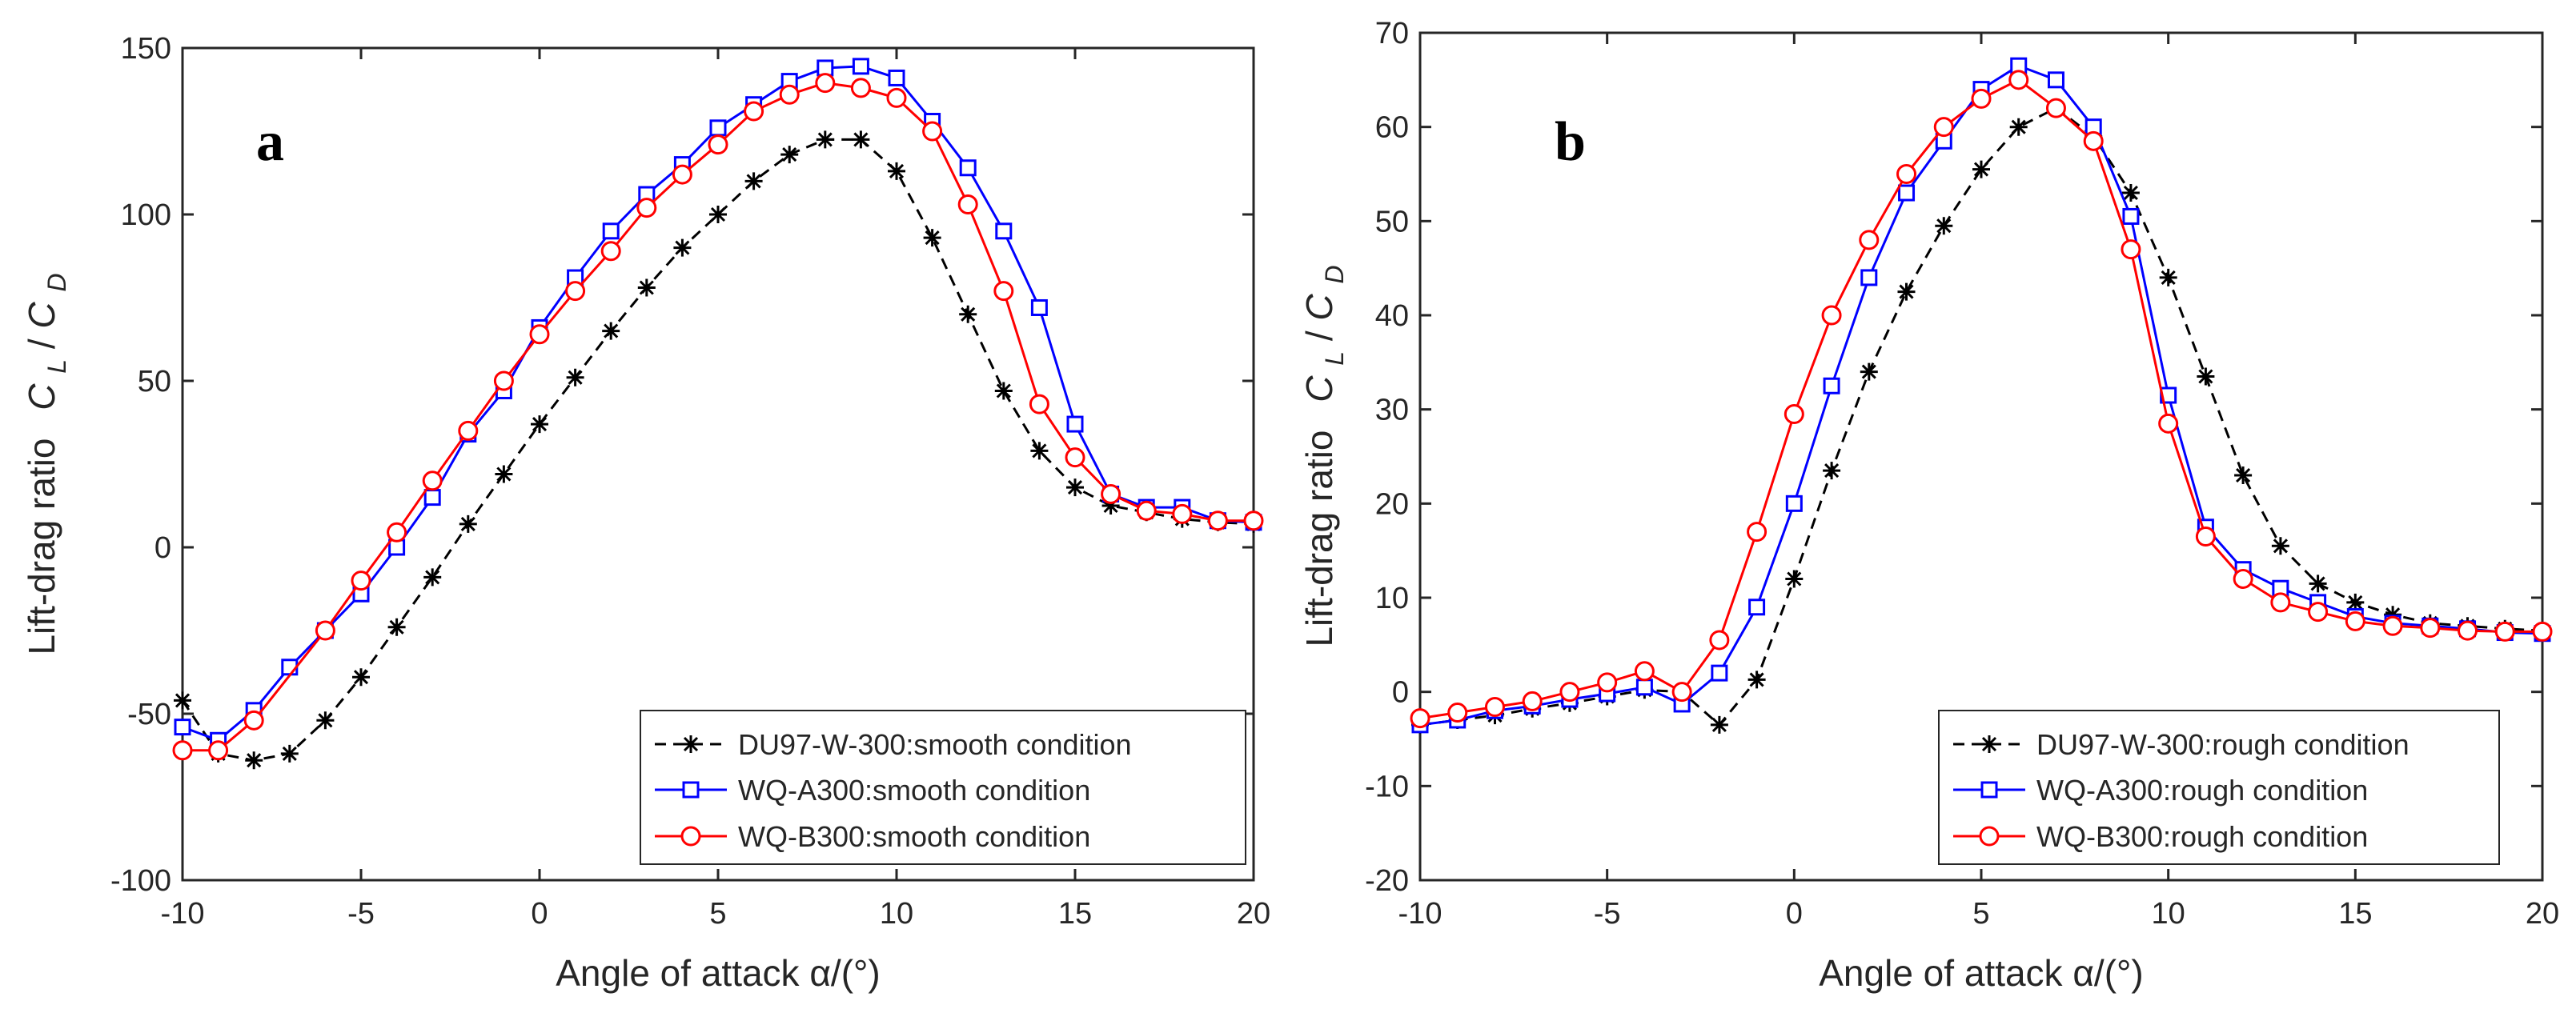 The width and height of the screenshot is (2576, 1017). Describe the element at coordinates (1254, 914) in the screenshot. I see `x-tick-label-a-6: 20` at that location.